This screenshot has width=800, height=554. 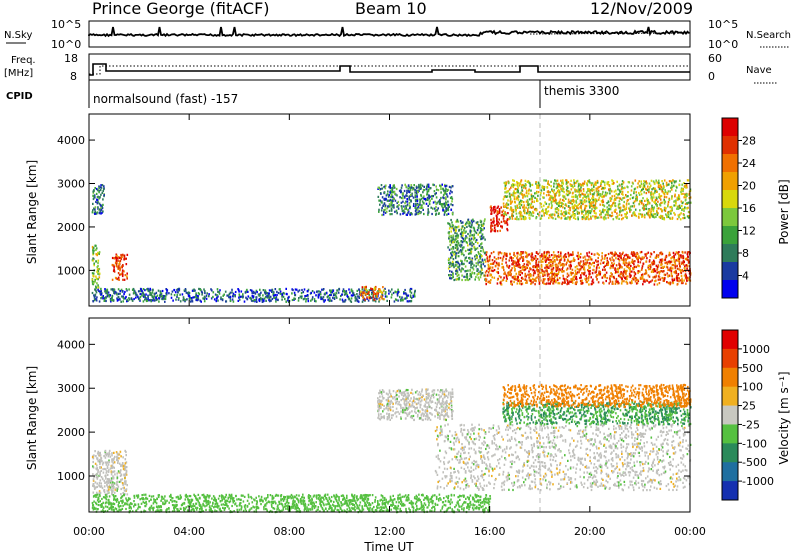 What do you see at coordinates (66, 24) in the screenshot?
I see `nsky-tick-high: 10^5` at bounding box center [66, 24].